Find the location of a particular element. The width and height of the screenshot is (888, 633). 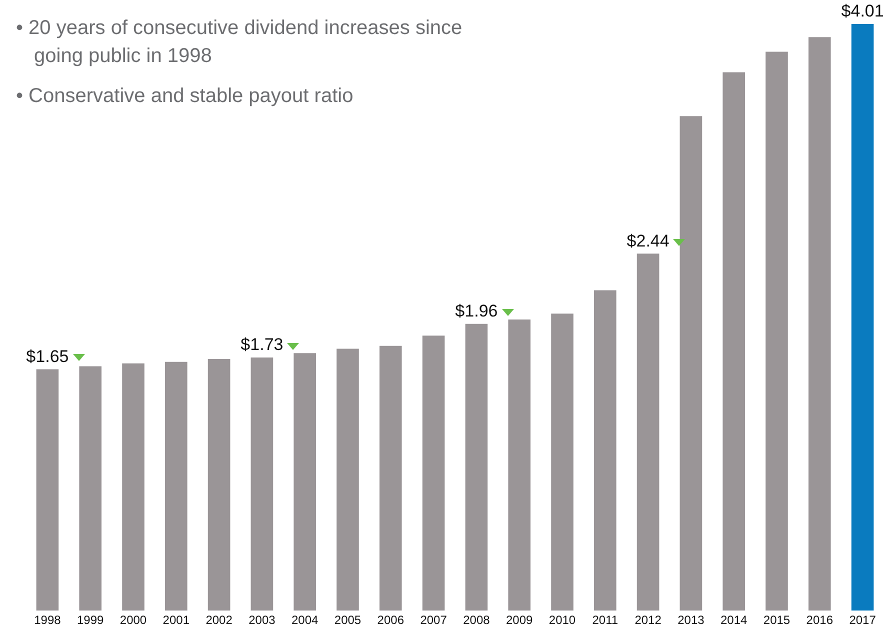

x-tick-label: 2016 is located at coordinates (820, 620).